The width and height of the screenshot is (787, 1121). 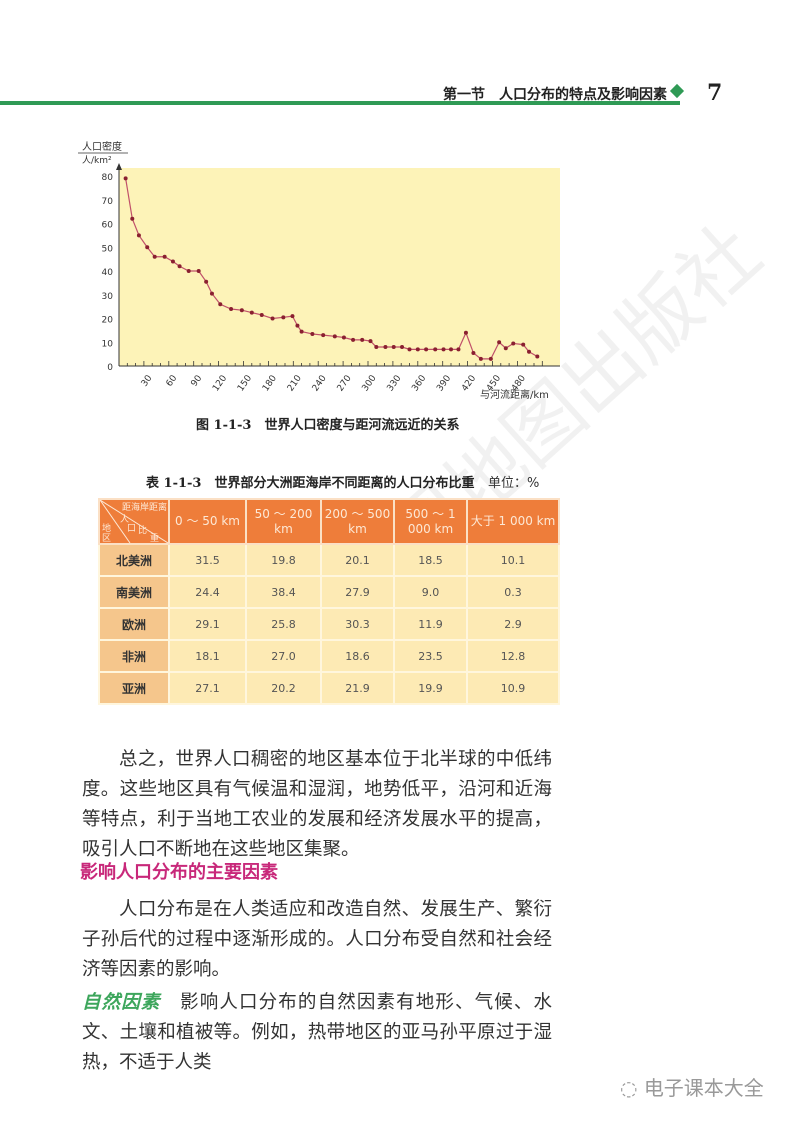 What do you see at coordinates (197, 380) in the screenshot?
I see `x-tick-label: 90` at bounding box center [197, 380].